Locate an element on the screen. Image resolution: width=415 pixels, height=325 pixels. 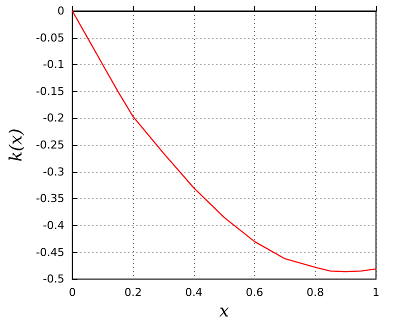
x-tick-label: 0.6 is located at coordinates (255, 293).